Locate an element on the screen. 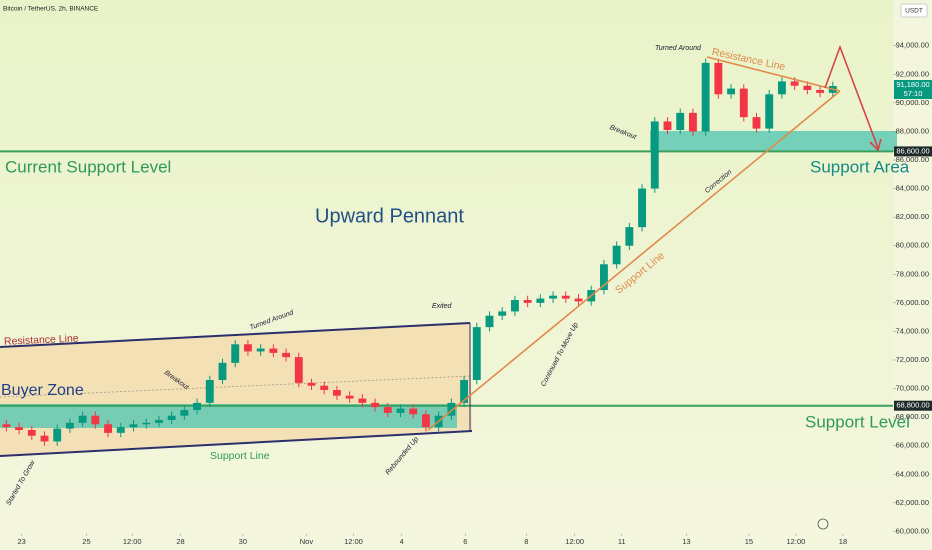  annotation: Exited is located at coordinates (442, 306).